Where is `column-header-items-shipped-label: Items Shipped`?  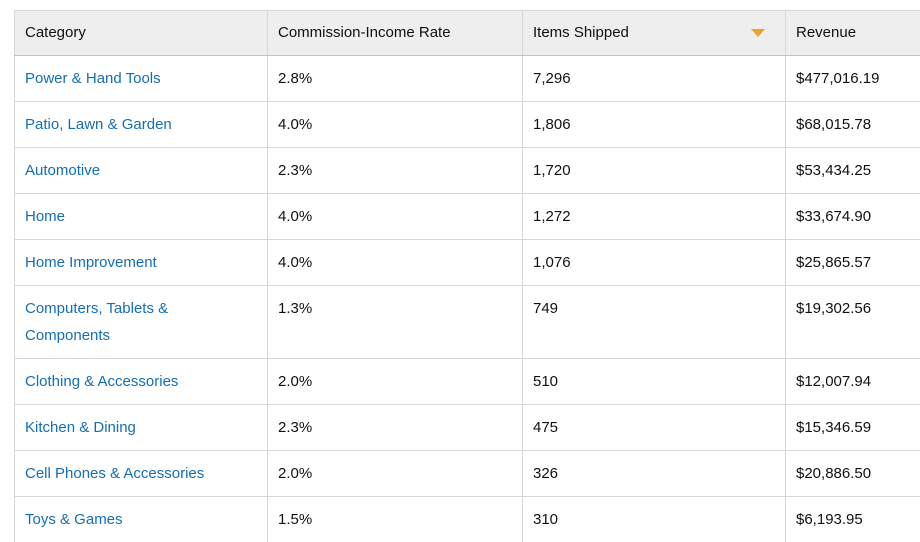 column-header-items-shipped-label: Items Shipped is located at coordinates (581, 32).